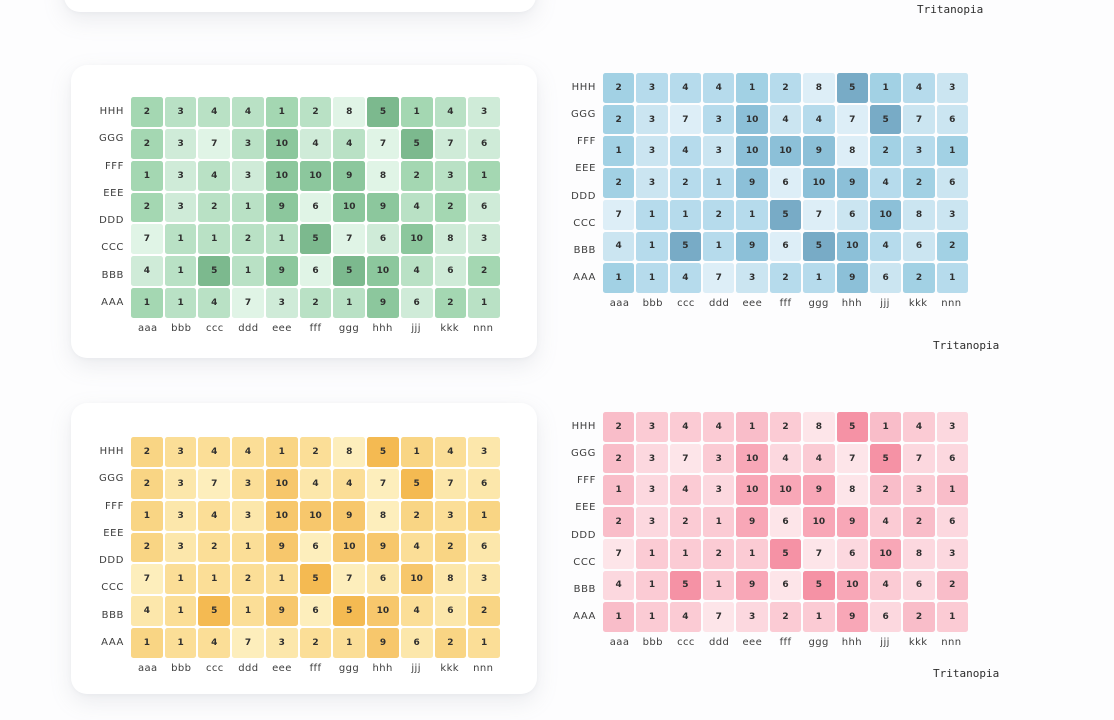 The width and height of the screenshot is (1114, 720). Describe the element at coordinates (383, 271) in the screenshot. I see `cell-value: 10` at that location.